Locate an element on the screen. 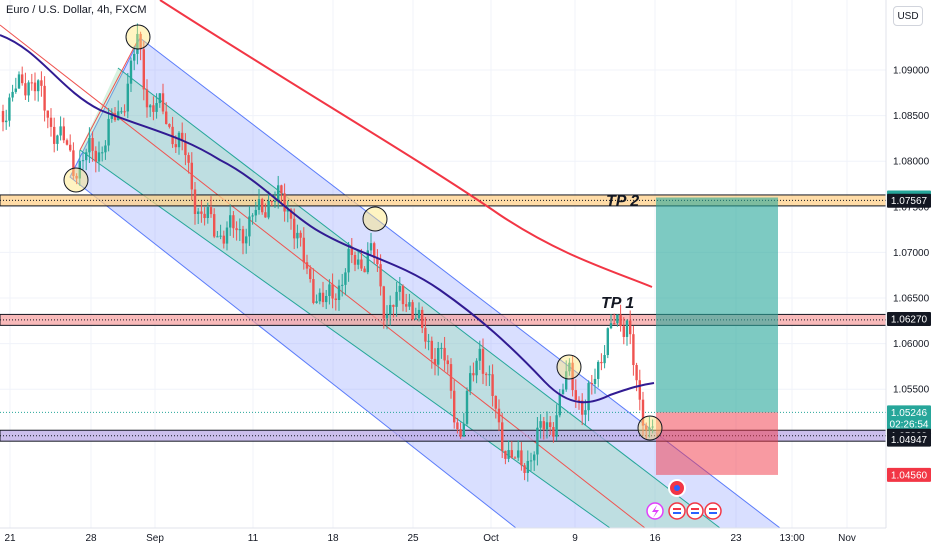 The height and width of the screenshot is (550, 932). x-tick-label: 21 is located at coordinates (10, 538).